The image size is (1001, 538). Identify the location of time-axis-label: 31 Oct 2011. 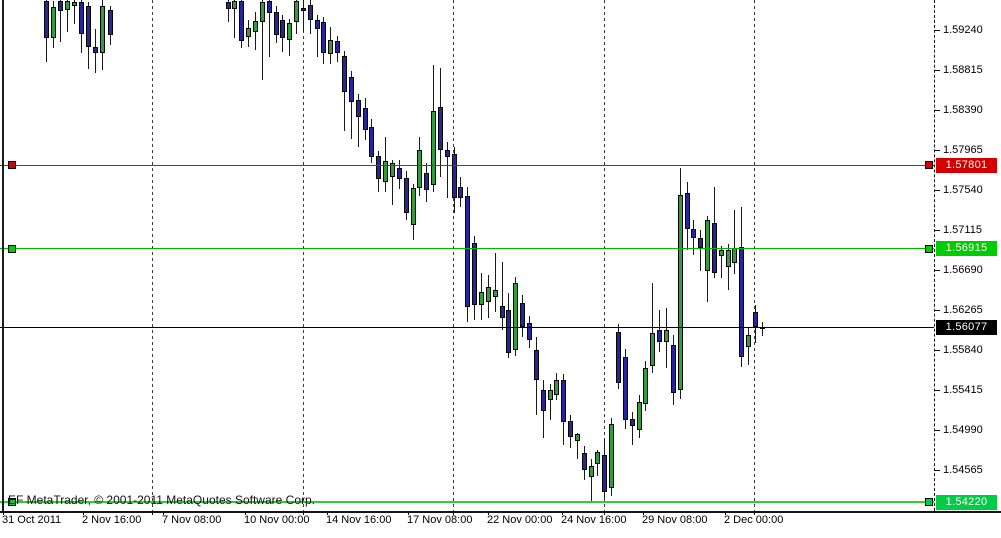
(32, 520).